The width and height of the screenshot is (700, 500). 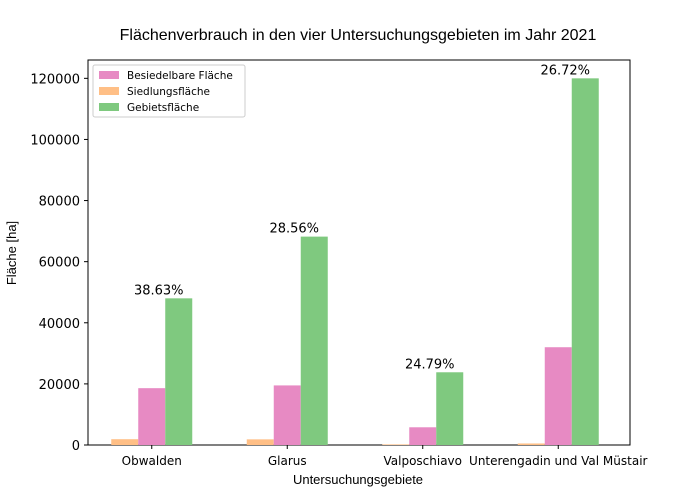 I want to click on x-tick-label: Valposchiavo, so click(x=422, y=461).